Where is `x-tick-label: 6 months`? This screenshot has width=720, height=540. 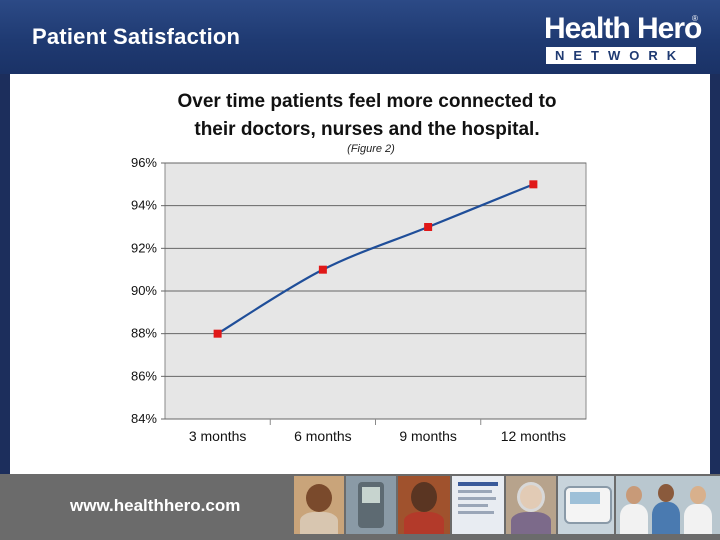 x-tick-label: 6 months is located at coordinates (323, 436).